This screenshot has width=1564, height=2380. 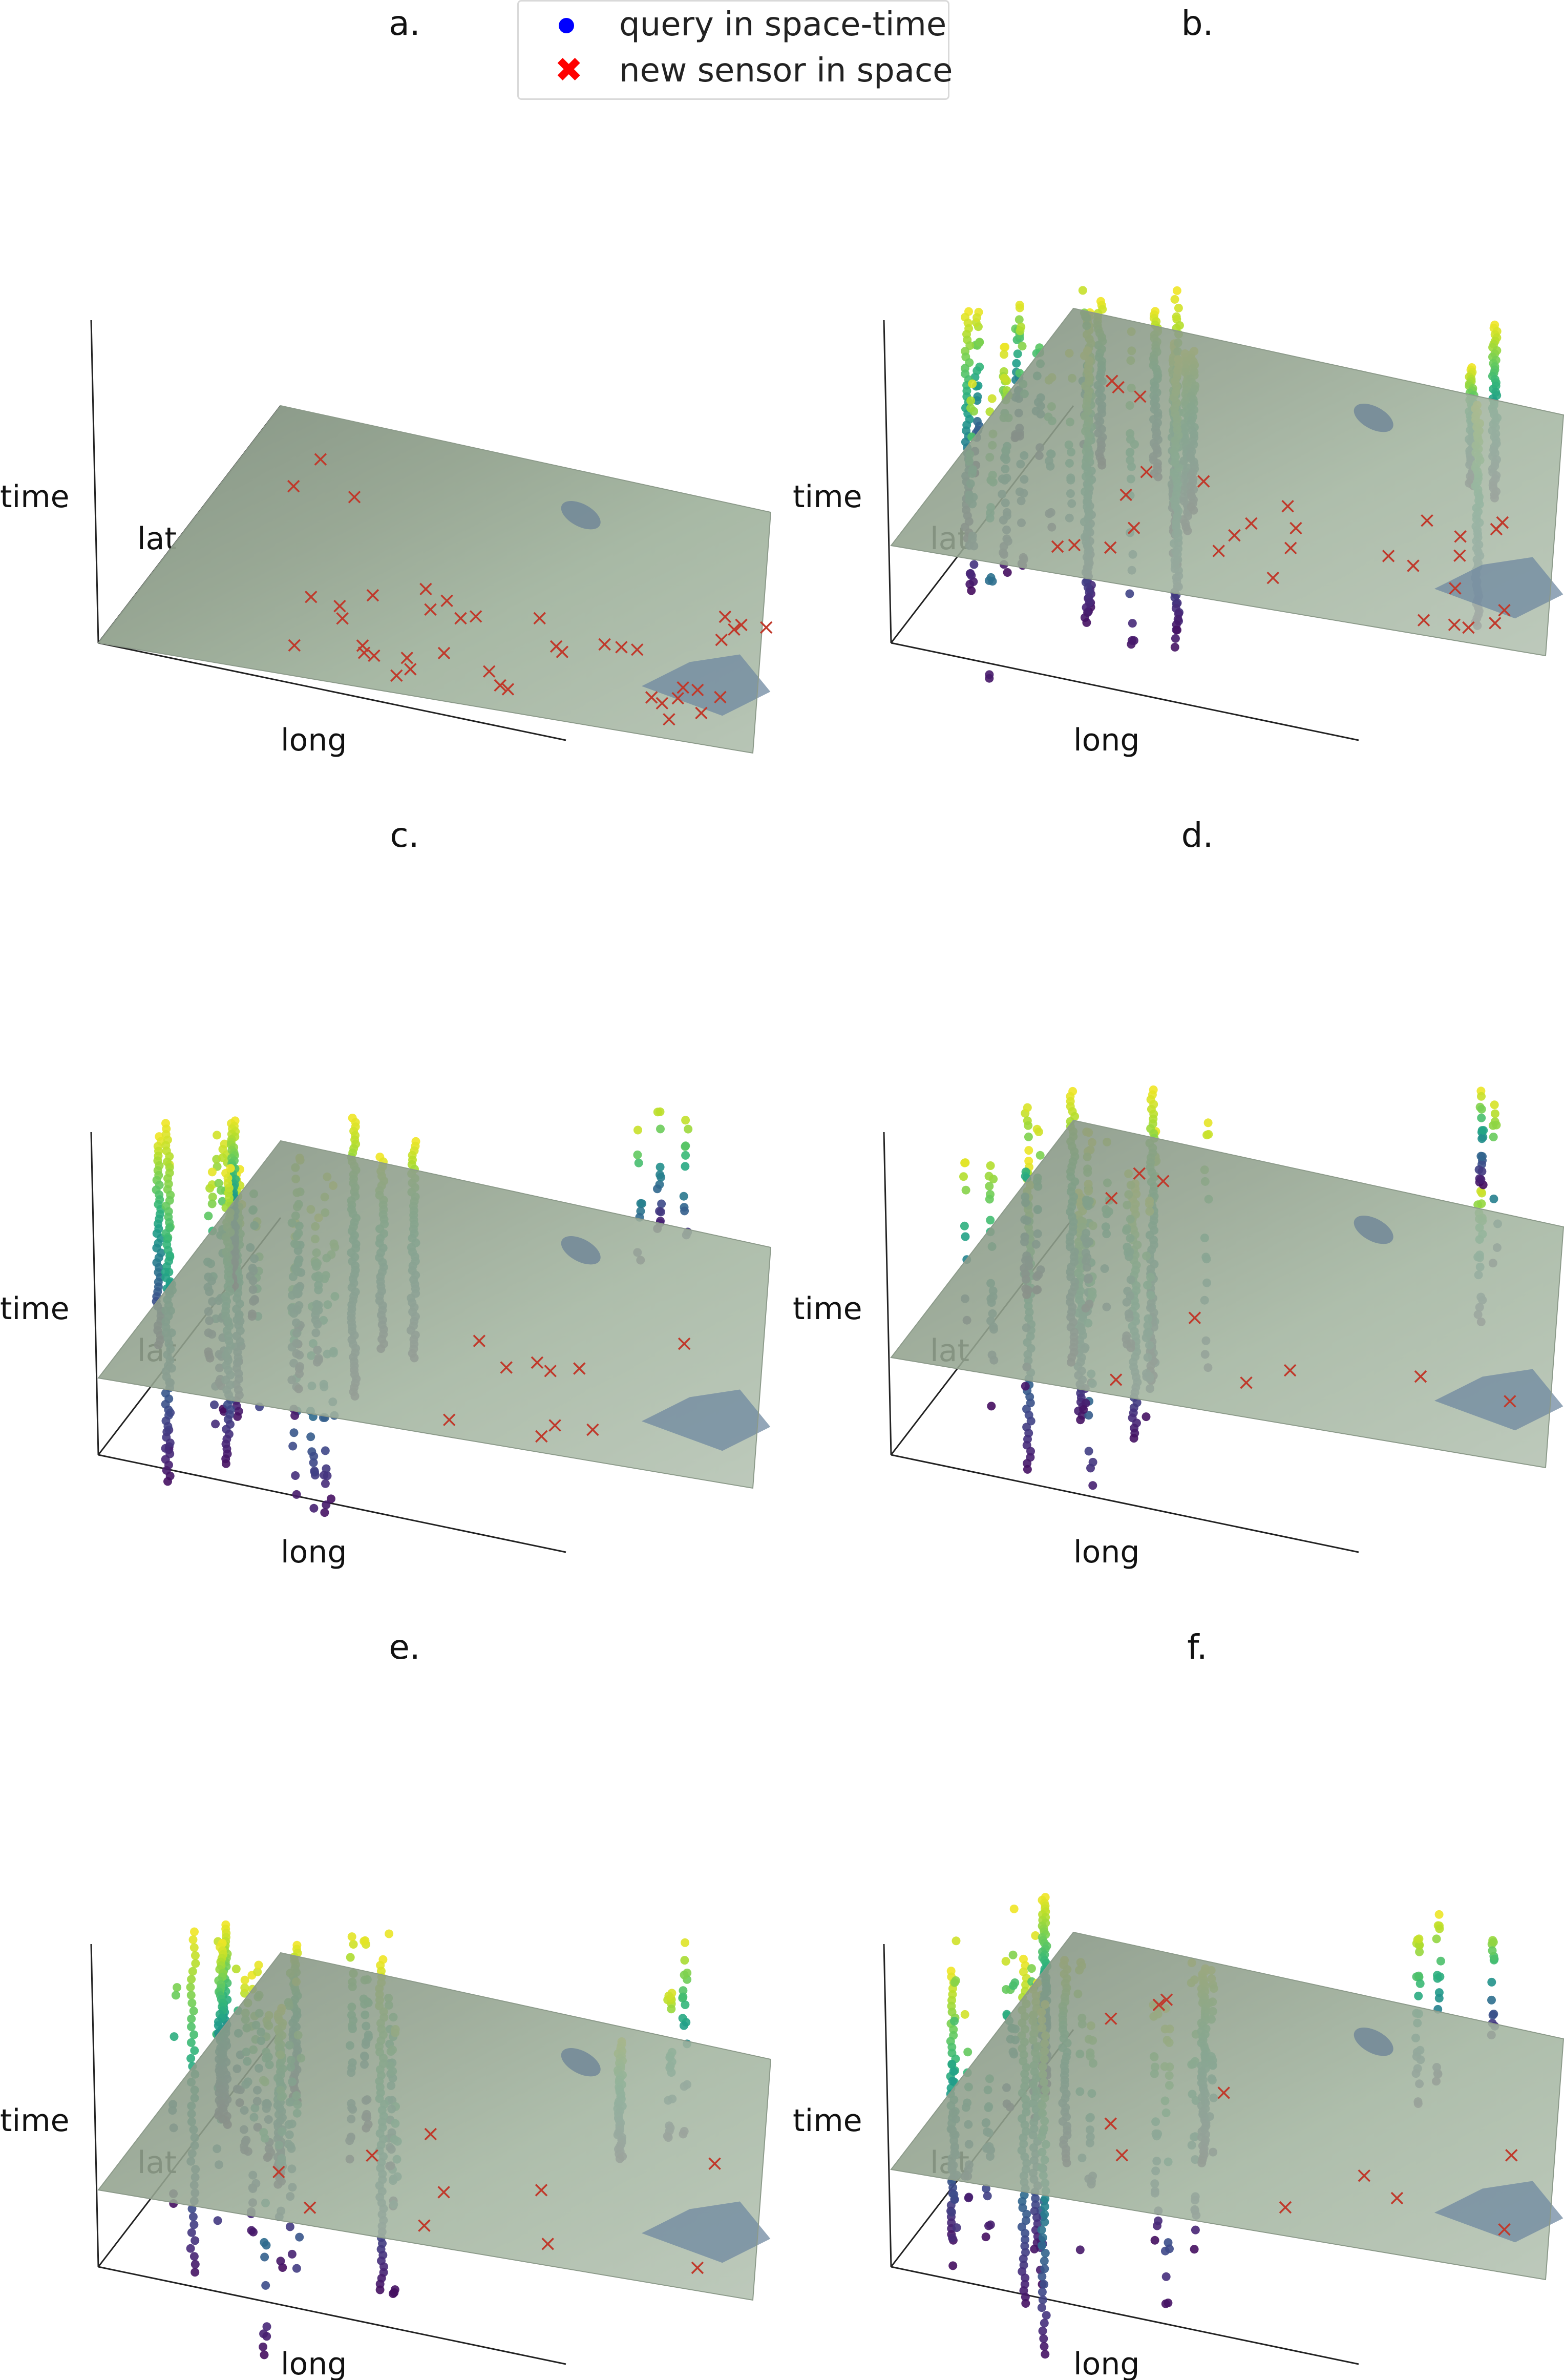 What do you see at coordinates (1106, 2363) in the screenshot?
I see `x-axis-label: long` at bounding box center [1106, 2363].